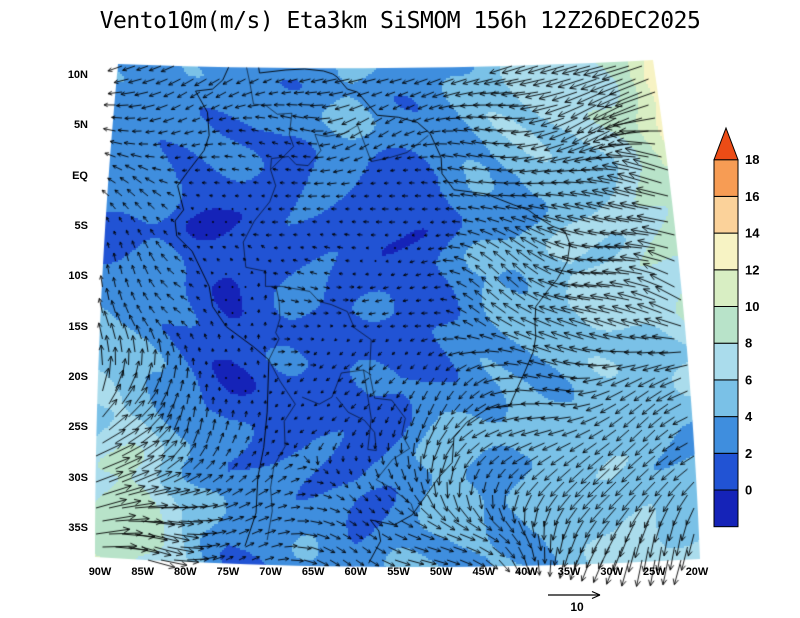 The height and width of the screenshot is (618, 800). I want to click on colorbar-tick-label: 6, so click(748, 379).